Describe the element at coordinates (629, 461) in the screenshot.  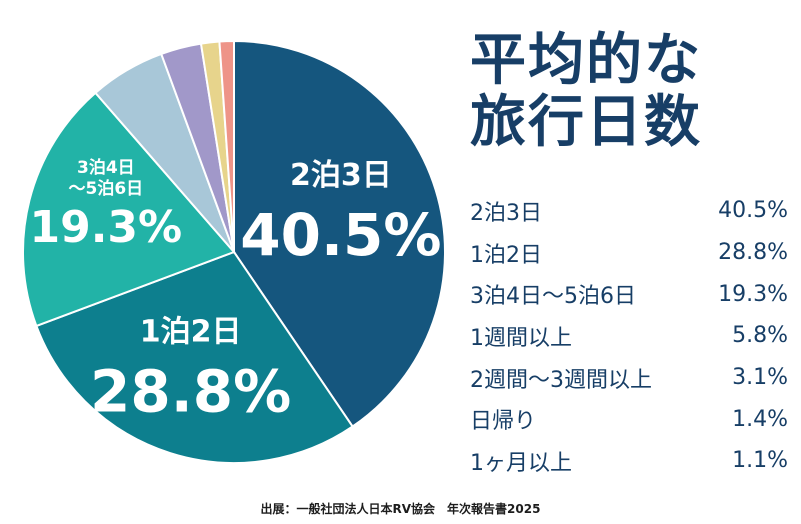
I see `legend-row: 1ヶ月以上 1.1%` at that location.